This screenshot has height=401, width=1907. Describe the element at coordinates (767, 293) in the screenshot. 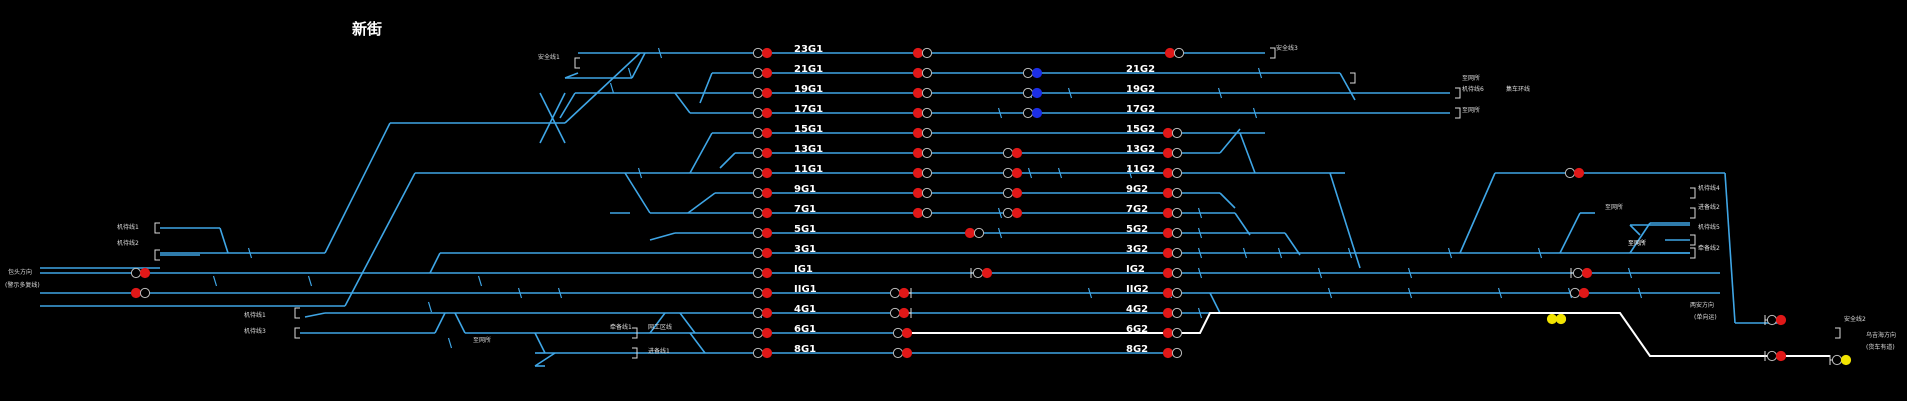

I see `signal-left-tII-lamp-lit` at that location.